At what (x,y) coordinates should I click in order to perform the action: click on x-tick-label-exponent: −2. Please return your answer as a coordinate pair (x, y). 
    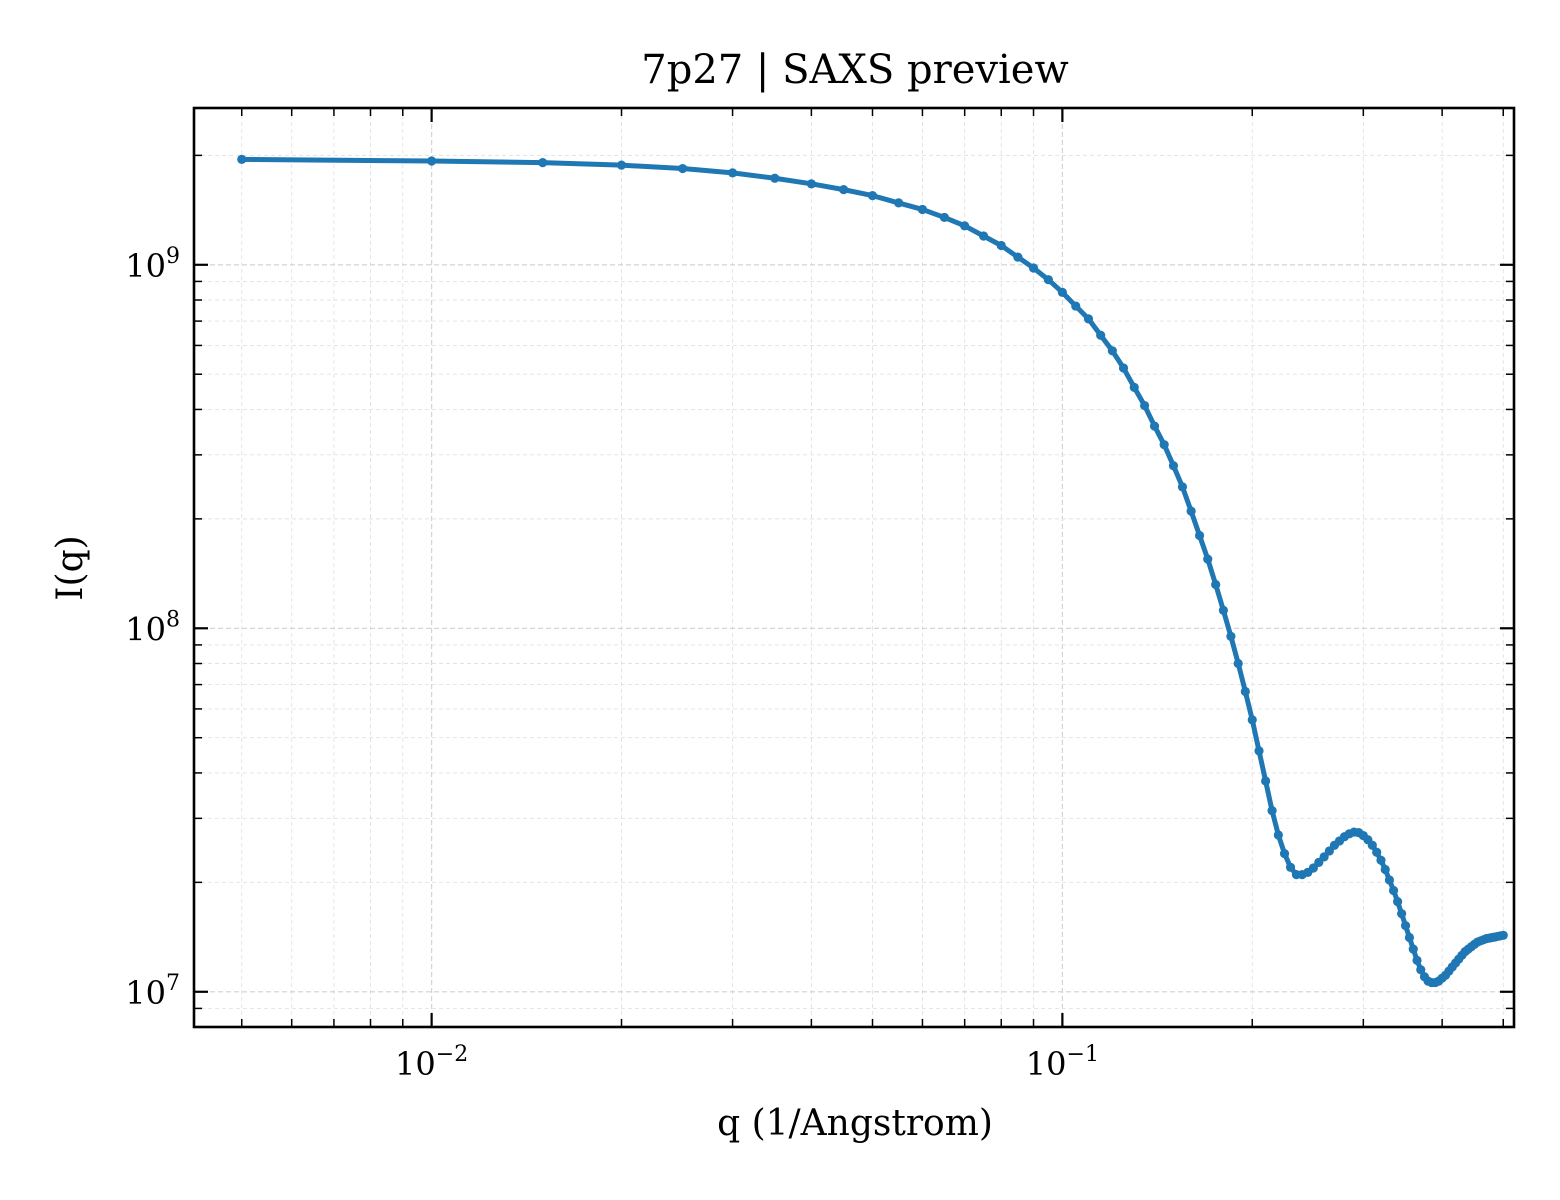
    Looking at the image, I should click on (452, 1054).